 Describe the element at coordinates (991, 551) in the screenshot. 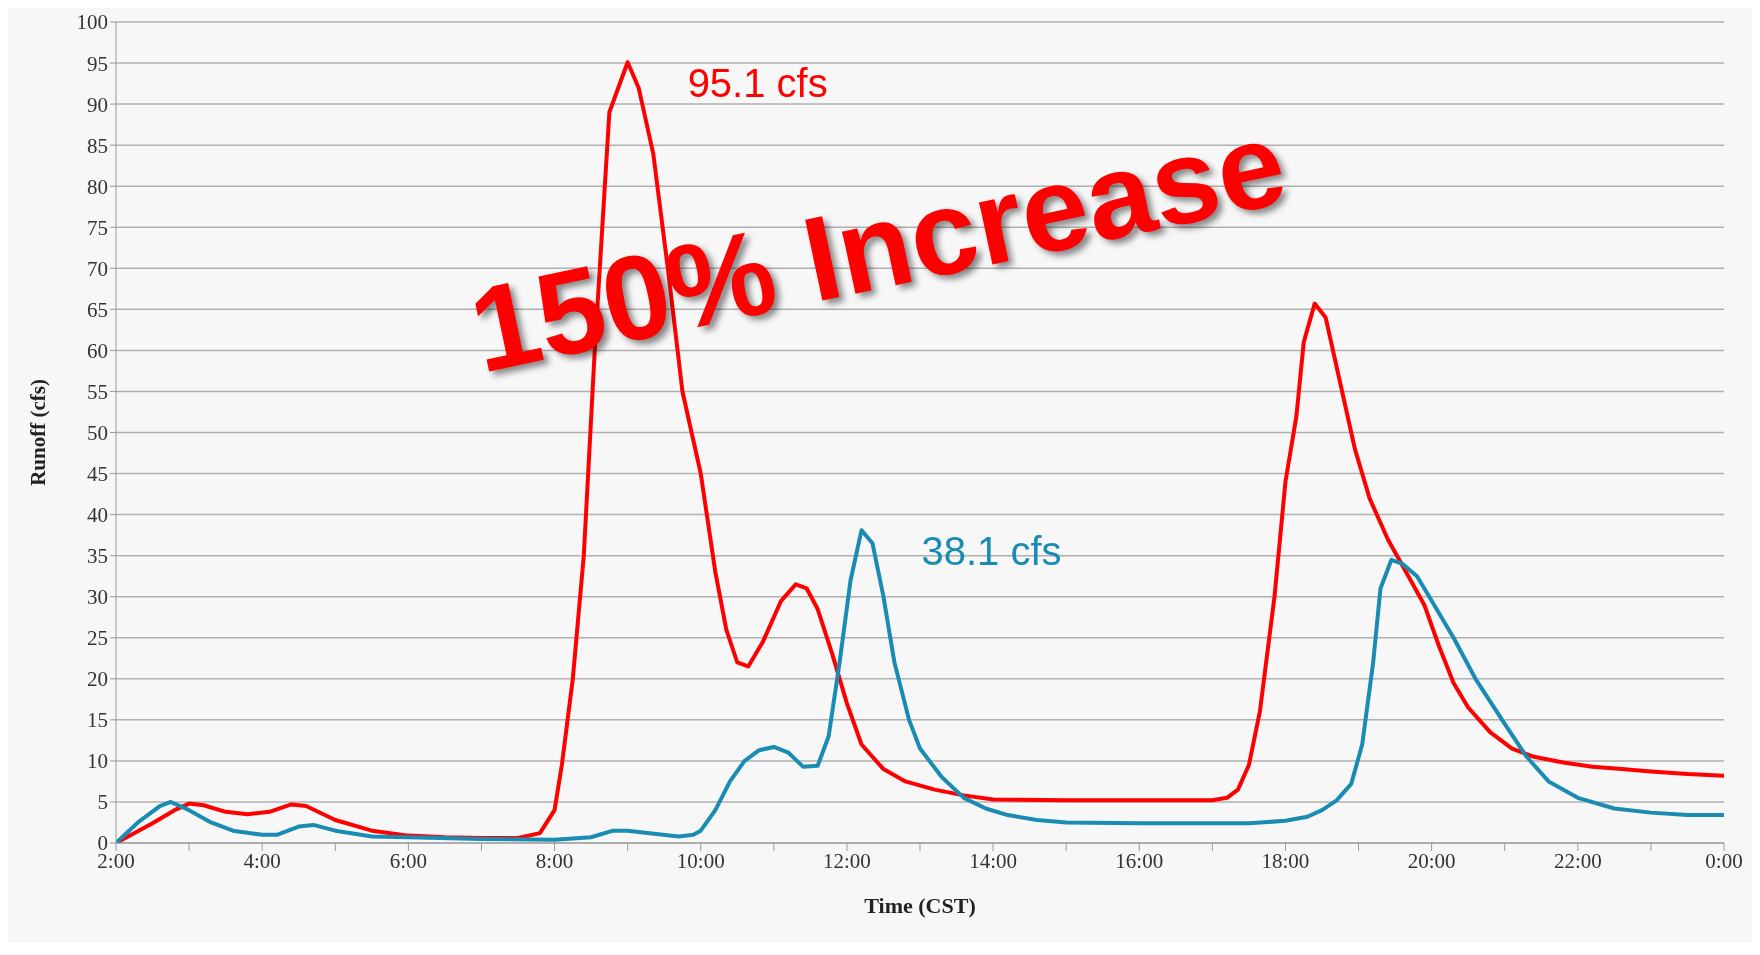

I see `annotation: 38.1 cfs` at that location.